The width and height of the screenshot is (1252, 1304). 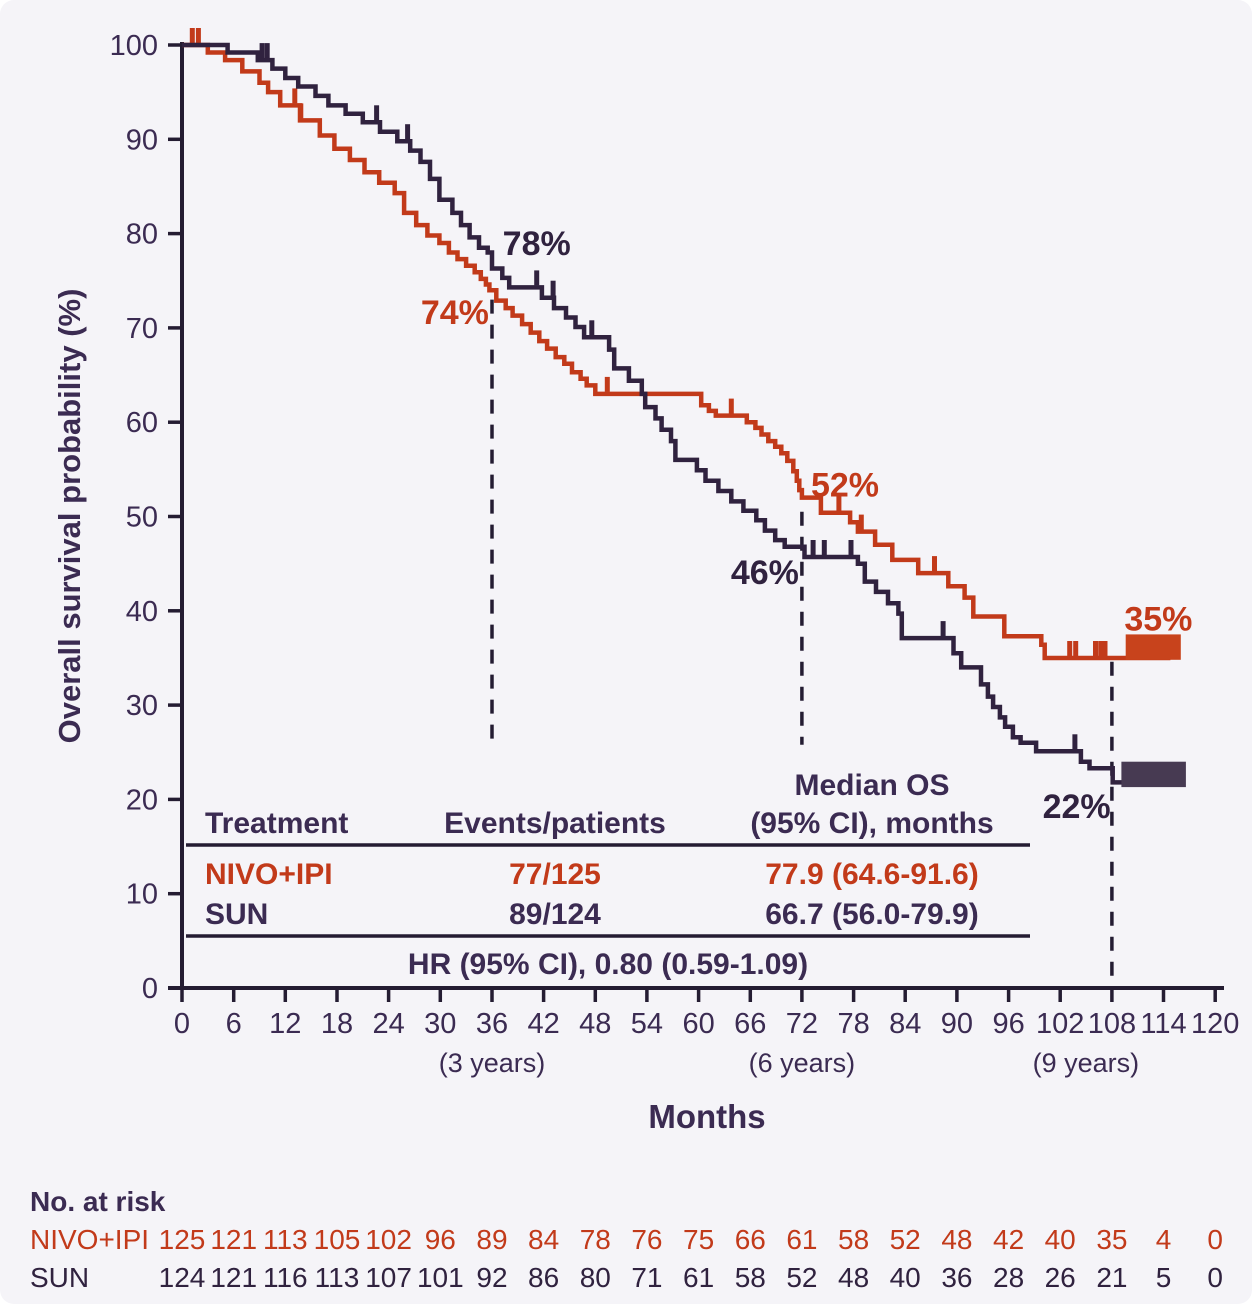 What do you see at coordinates (142, 800) in the screenshot?
I see `y-tick-label: 20` at bounding box center [142, 800].